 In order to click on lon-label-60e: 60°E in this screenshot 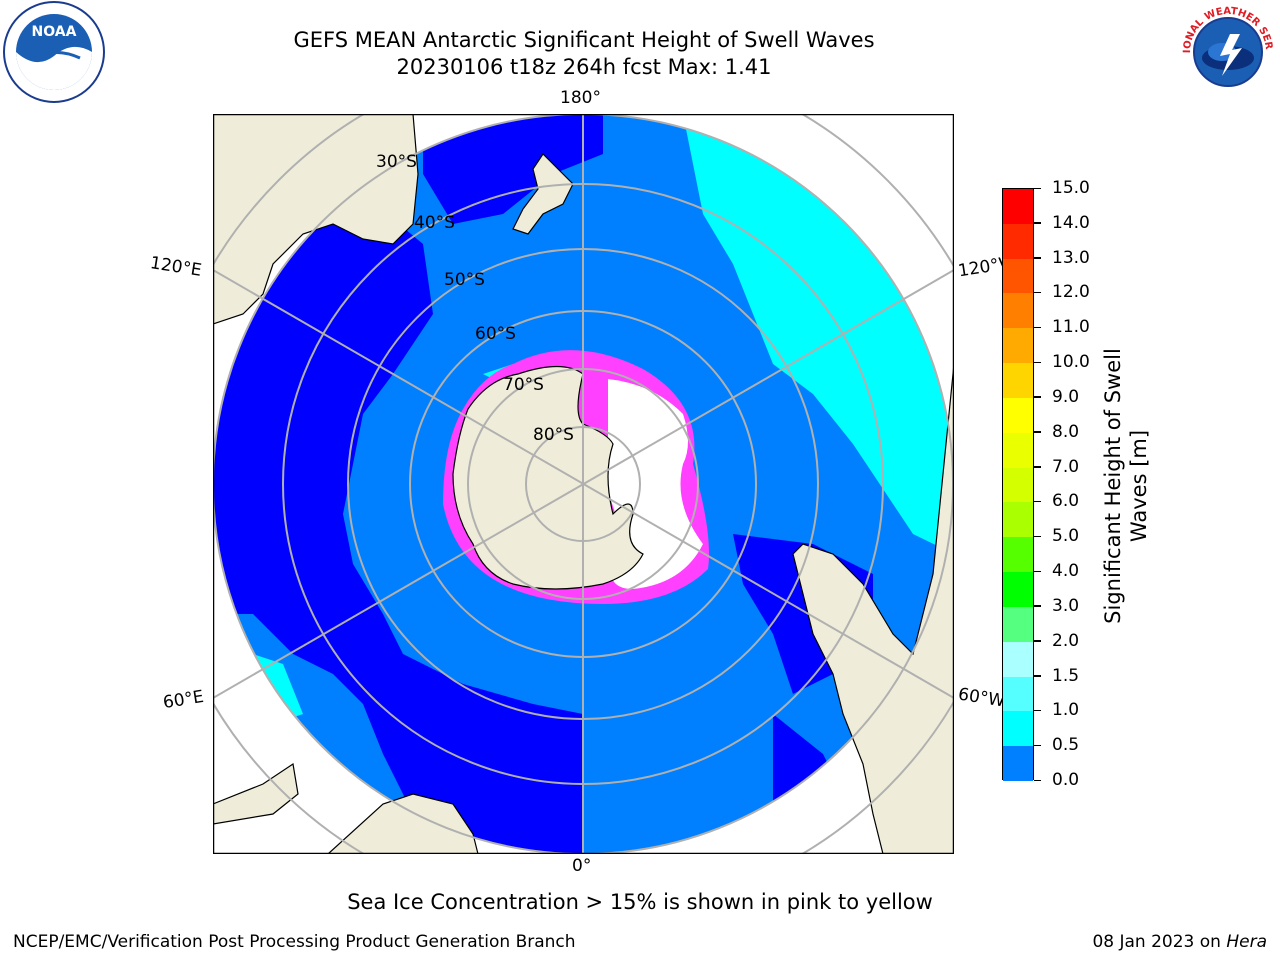, I will do `click(183, 700)`.